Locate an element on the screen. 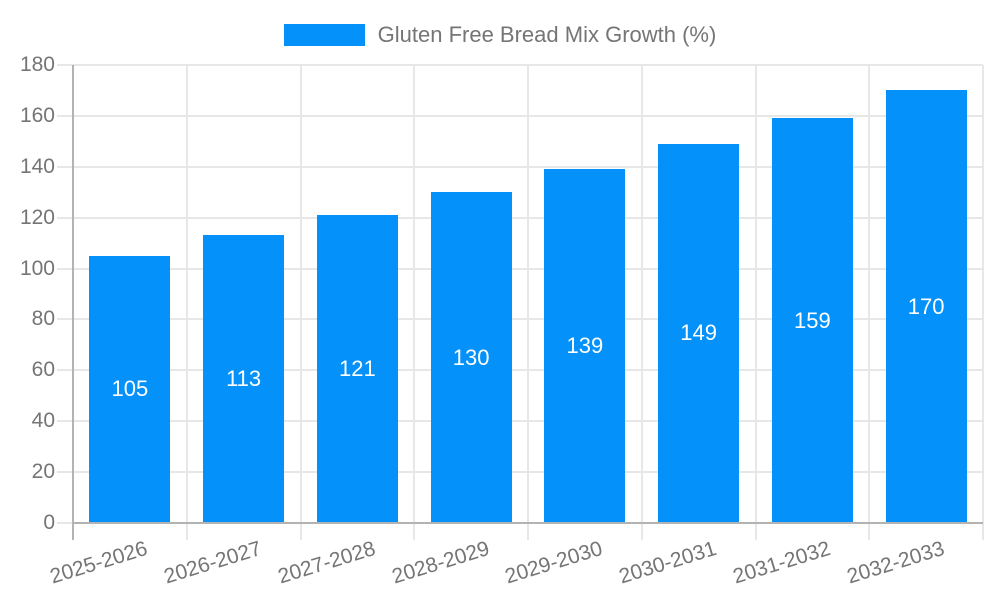 This screenshot has width=1000, height=600. x-axis-tick-label: 2028-2029 is located at coordinates (440, 563).